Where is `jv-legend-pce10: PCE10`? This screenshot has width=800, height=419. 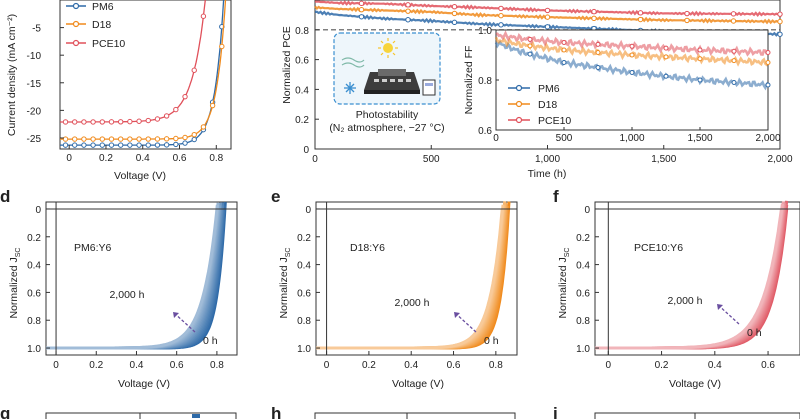 jv-legend-pce10: PCE10 is located at coordinates (108, 44).